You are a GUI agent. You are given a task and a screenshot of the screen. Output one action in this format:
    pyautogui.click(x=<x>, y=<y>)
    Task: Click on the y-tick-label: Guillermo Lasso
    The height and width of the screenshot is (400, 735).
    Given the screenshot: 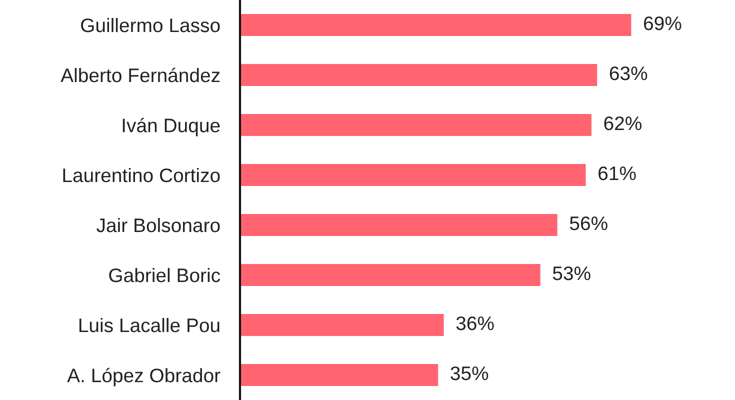 What is the action you would take?
    pyautogui.click(x=150, y=25)
    